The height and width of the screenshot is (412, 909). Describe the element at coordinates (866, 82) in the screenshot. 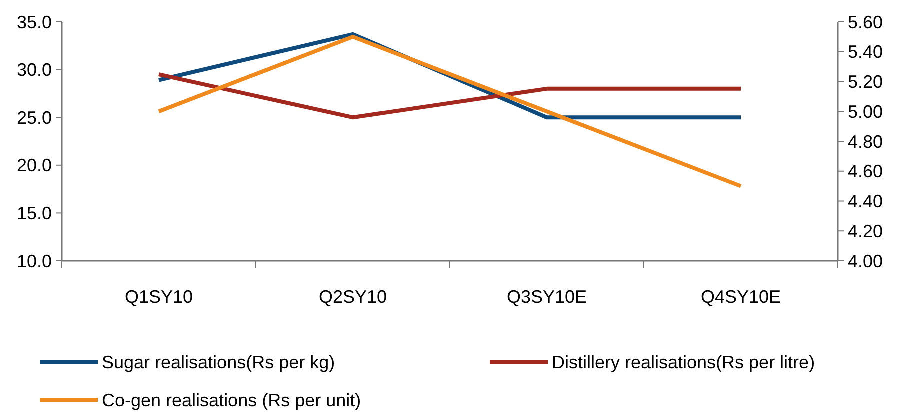

I see `y2-tick-label: 5.20` at that location.